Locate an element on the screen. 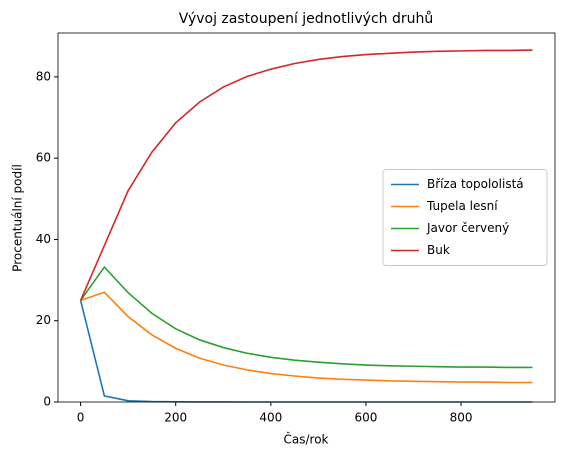 The height and width of the screenshot is (457, 563). x-axis-label: Čas/rok is located at coordinates (306, 439).